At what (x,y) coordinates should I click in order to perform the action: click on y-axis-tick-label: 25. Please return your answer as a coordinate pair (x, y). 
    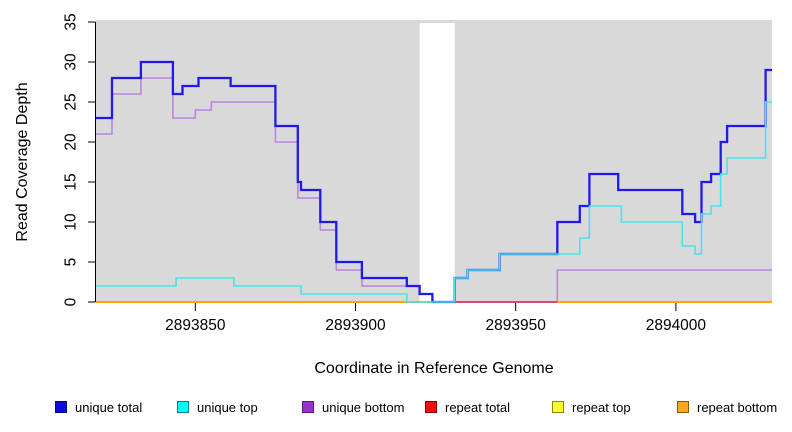
    Looking at the image, I should click on (71, 101).